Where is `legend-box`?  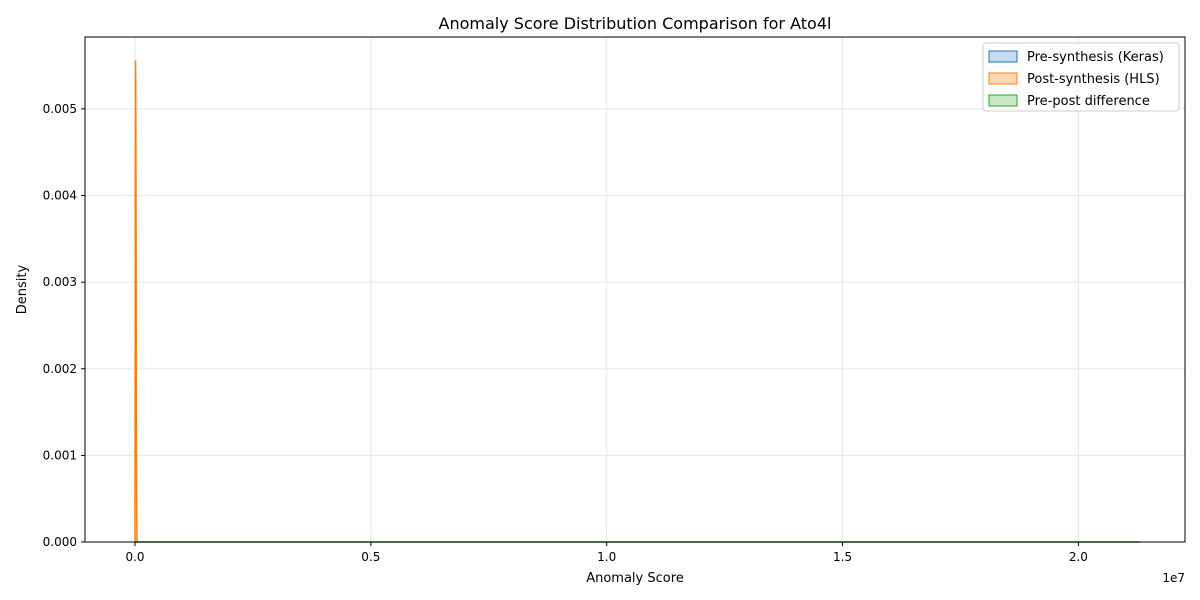
legend-box is located at coordinates (1081, 77).